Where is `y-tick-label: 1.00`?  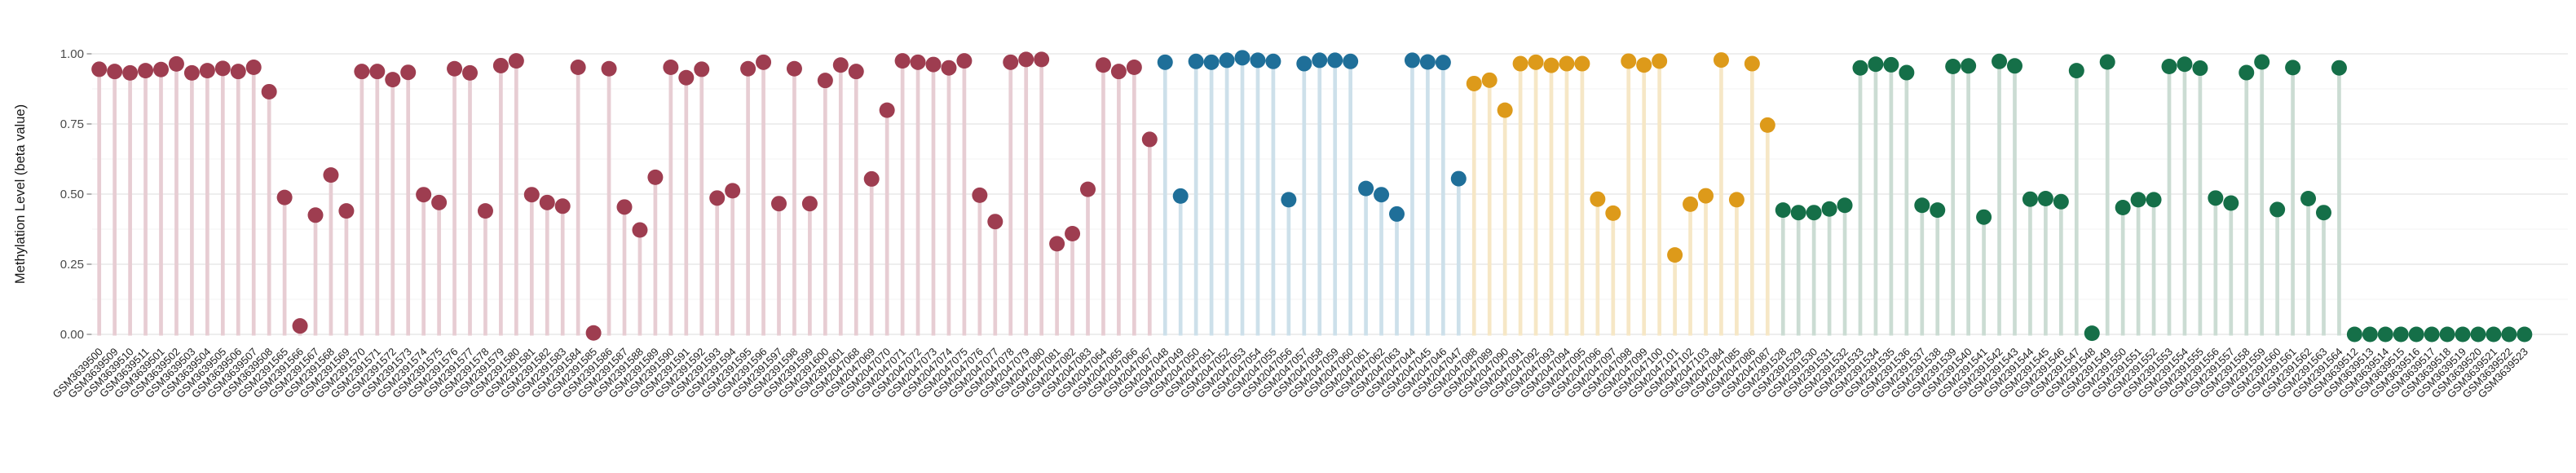
y-tick-label: 1.00 is located at coordinates (72, 54).